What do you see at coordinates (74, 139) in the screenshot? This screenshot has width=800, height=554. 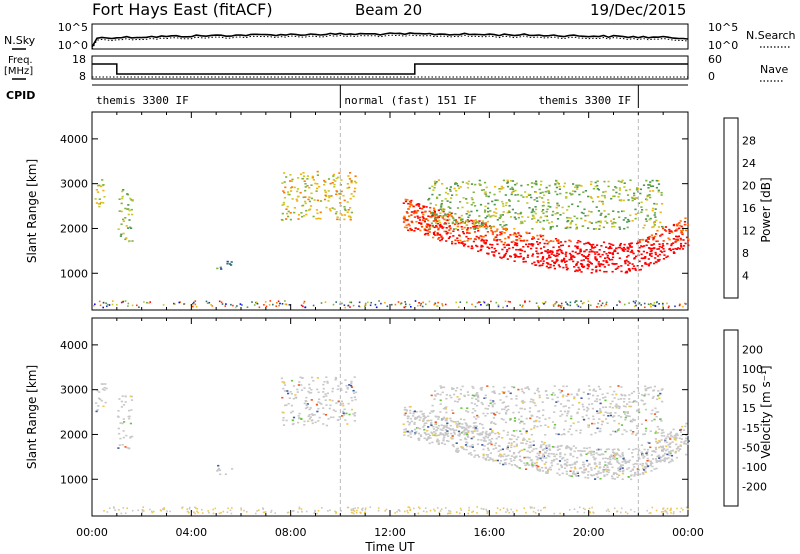 I see `y-tick-label: 4000` at bounding box center [74, 139].